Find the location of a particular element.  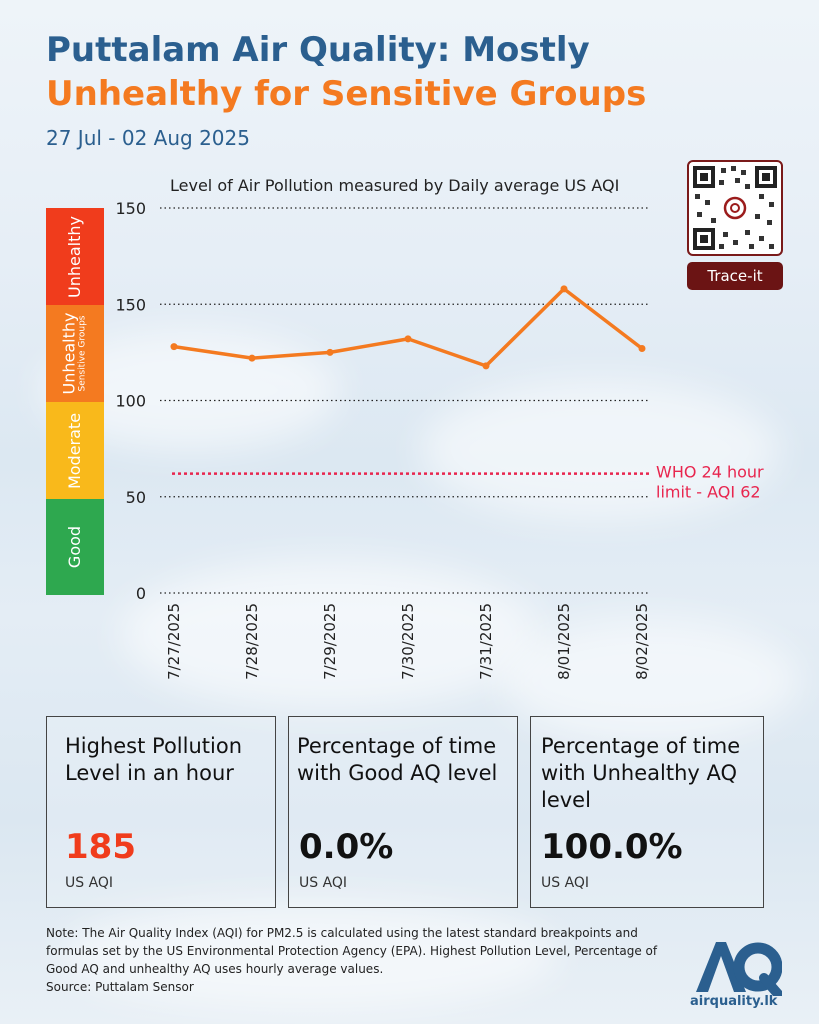

band-unhealthy-sensitive: Unhealthy Sensitive Groups is located at coordinates (75, 353).